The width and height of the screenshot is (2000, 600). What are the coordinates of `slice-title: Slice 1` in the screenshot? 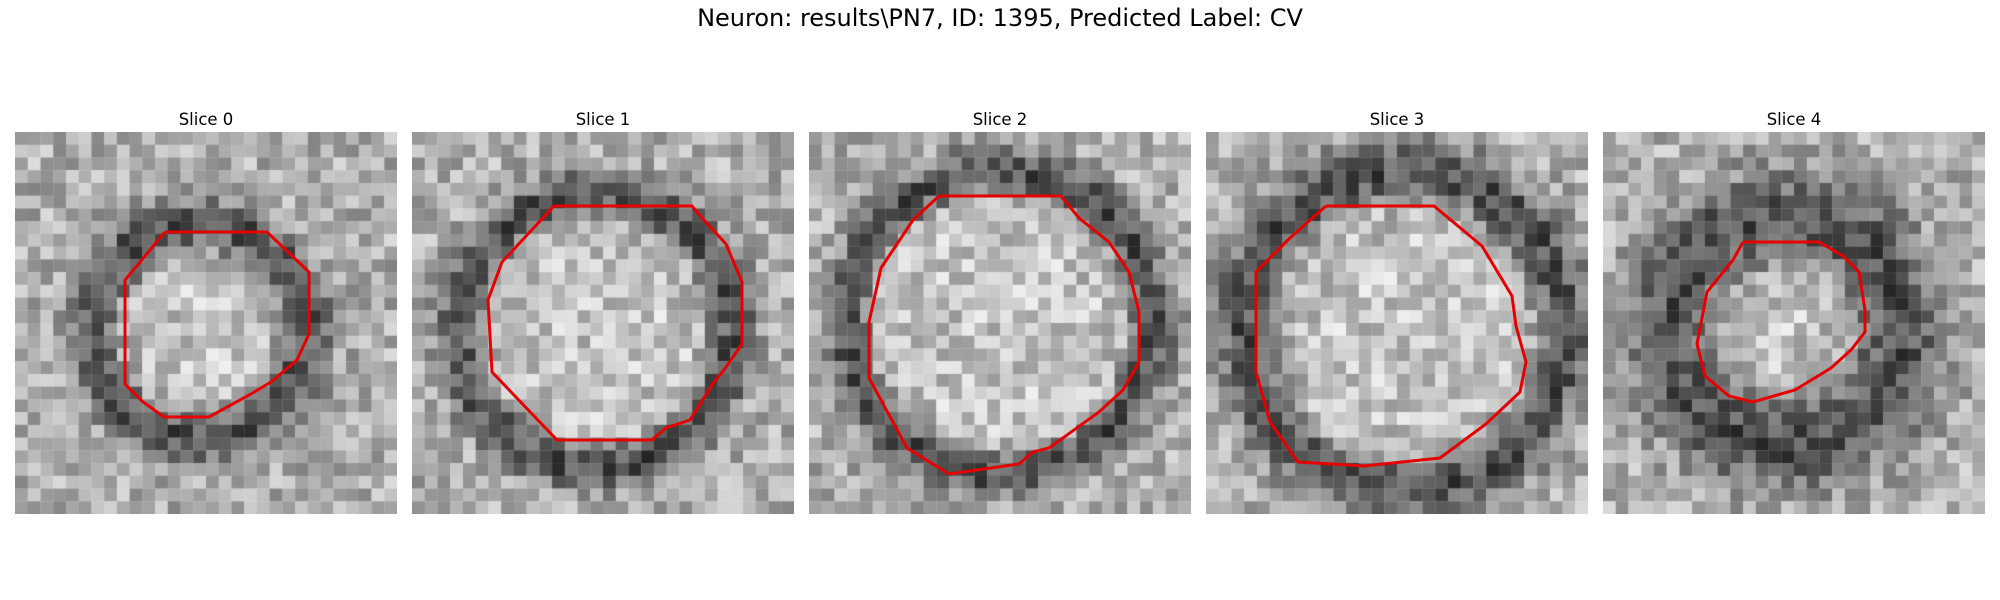 It's located at (603, 119).